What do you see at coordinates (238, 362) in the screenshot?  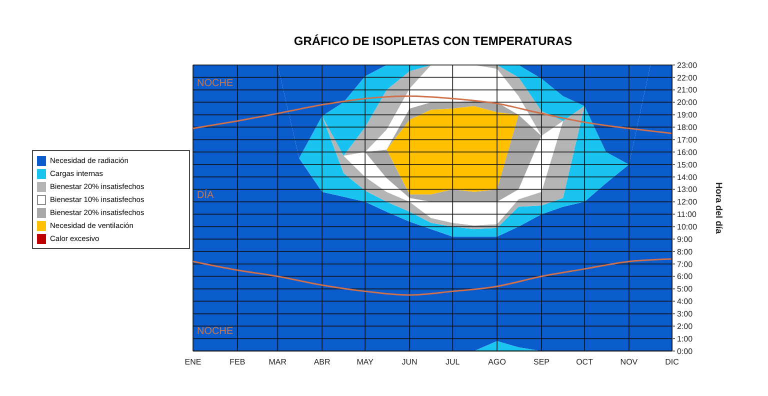 I see `x-tick-label: FEB` at bounding box center [238, 362].